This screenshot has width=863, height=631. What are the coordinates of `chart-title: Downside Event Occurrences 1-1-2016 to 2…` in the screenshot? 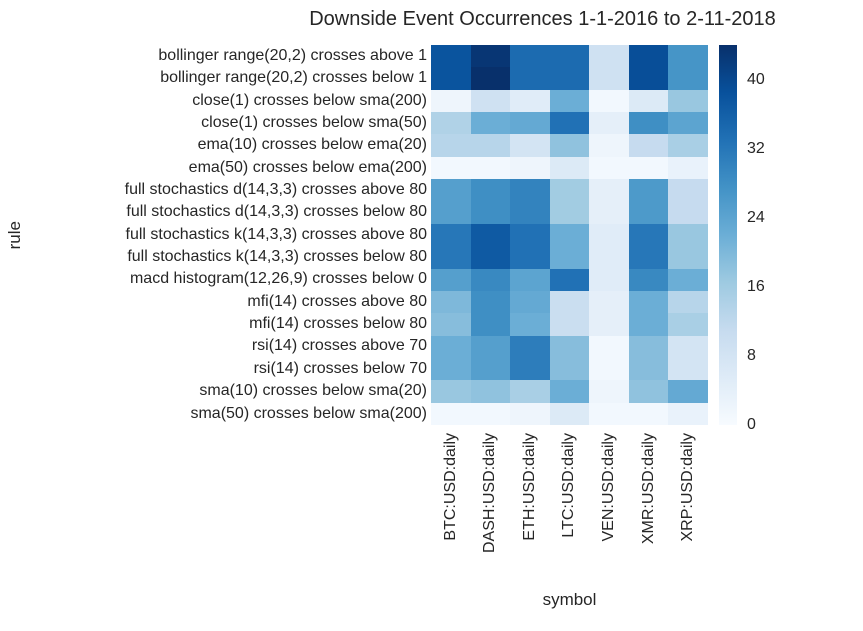 It's located at (542, 19).